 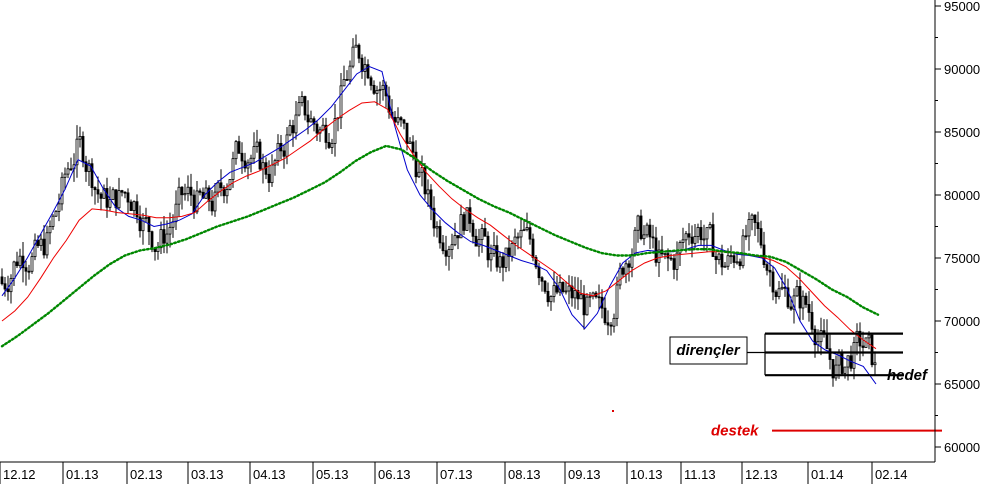 What do you see at coordinates (962, 69) in the screenshot?
I see `y-tick-label: 90000` at bounding box center [962, 69].